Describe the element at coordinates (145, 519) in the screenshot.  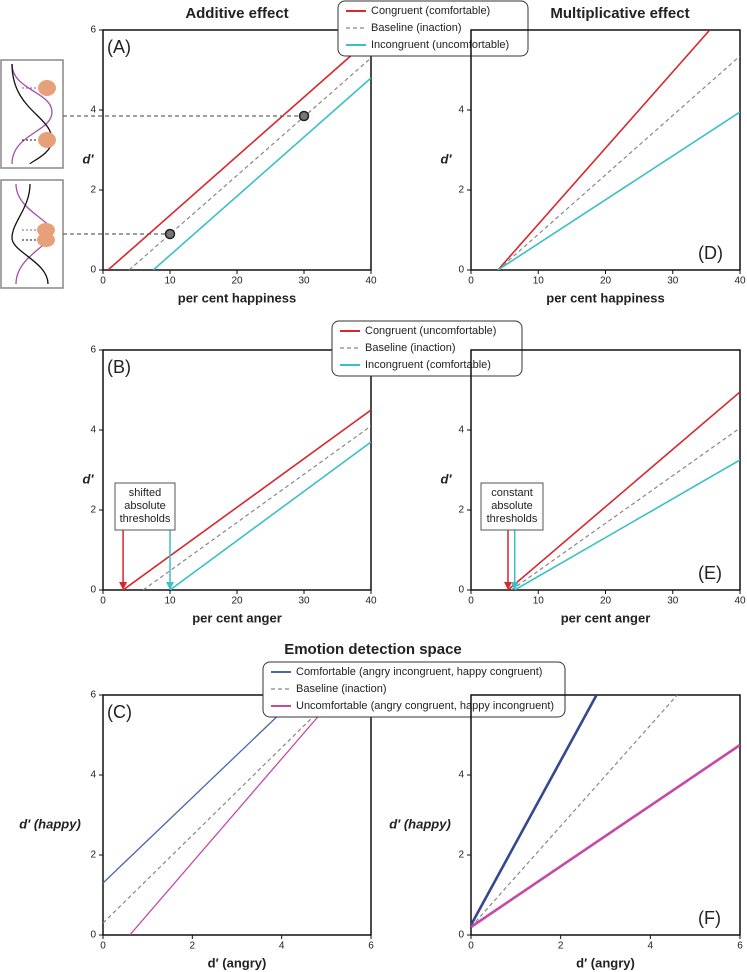
I see `annotation-text: thresholds` at that location.